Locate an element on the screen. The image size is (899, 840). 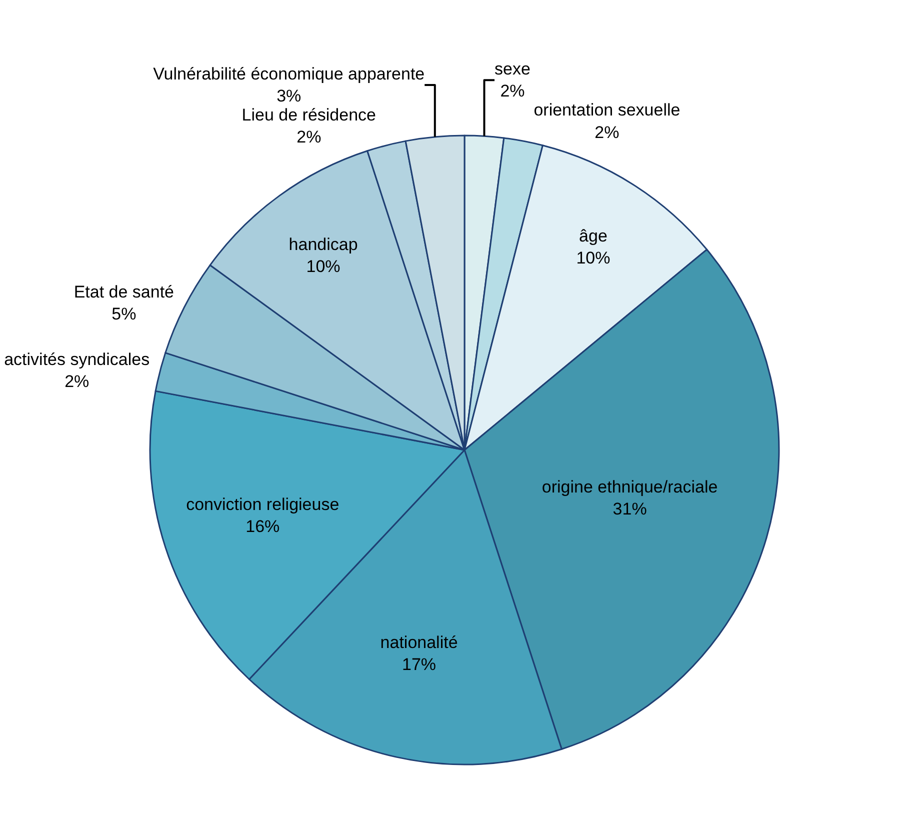
slice-label: nationalité is located at coordinates (419, 642).